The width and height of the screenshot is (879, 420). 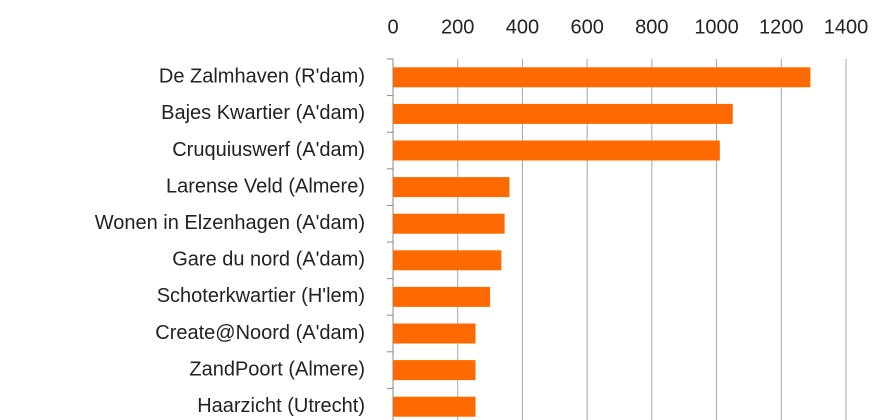 What do you see at coordinates (392, 27) in the screenshot?
I see `x-tick-label: 0` at bounding box center [392, 27].